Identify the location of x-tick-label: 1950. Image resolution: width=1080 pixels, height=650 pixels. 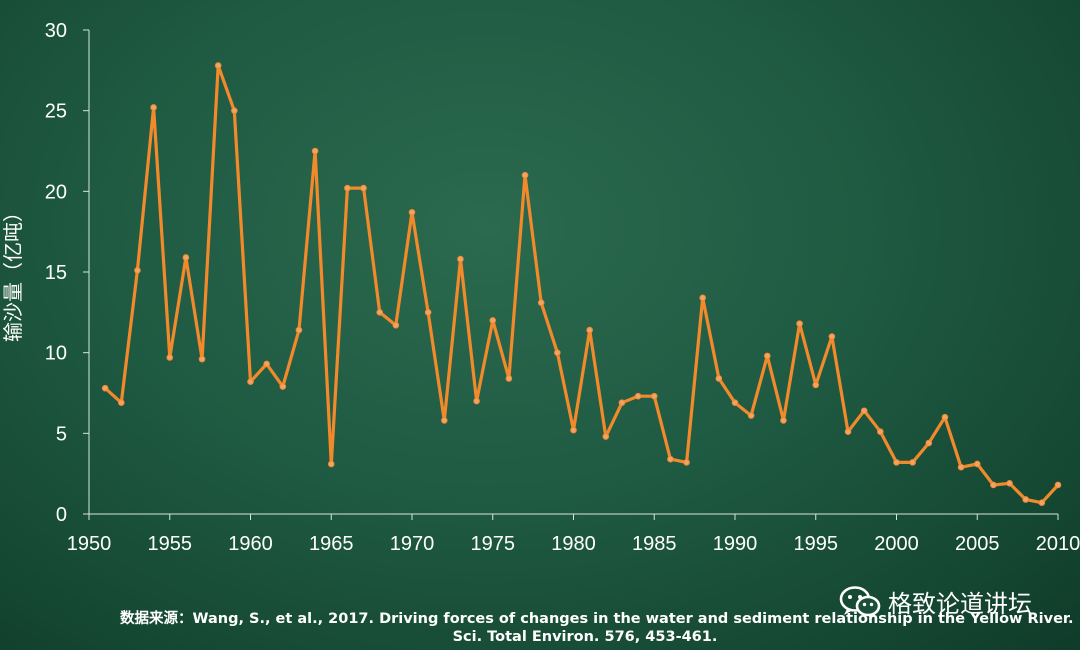
(89, 544).